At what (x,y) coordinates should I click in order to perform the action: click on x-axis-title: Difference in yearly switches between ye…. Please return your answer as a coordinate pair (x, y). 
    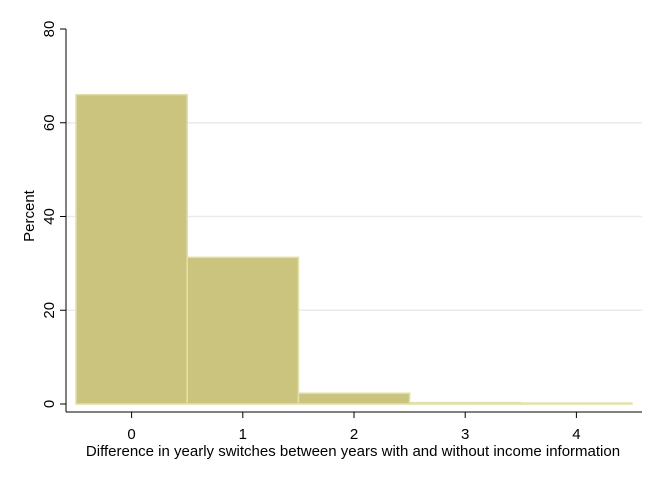
    Looking at the image, I should click on (353, 451).